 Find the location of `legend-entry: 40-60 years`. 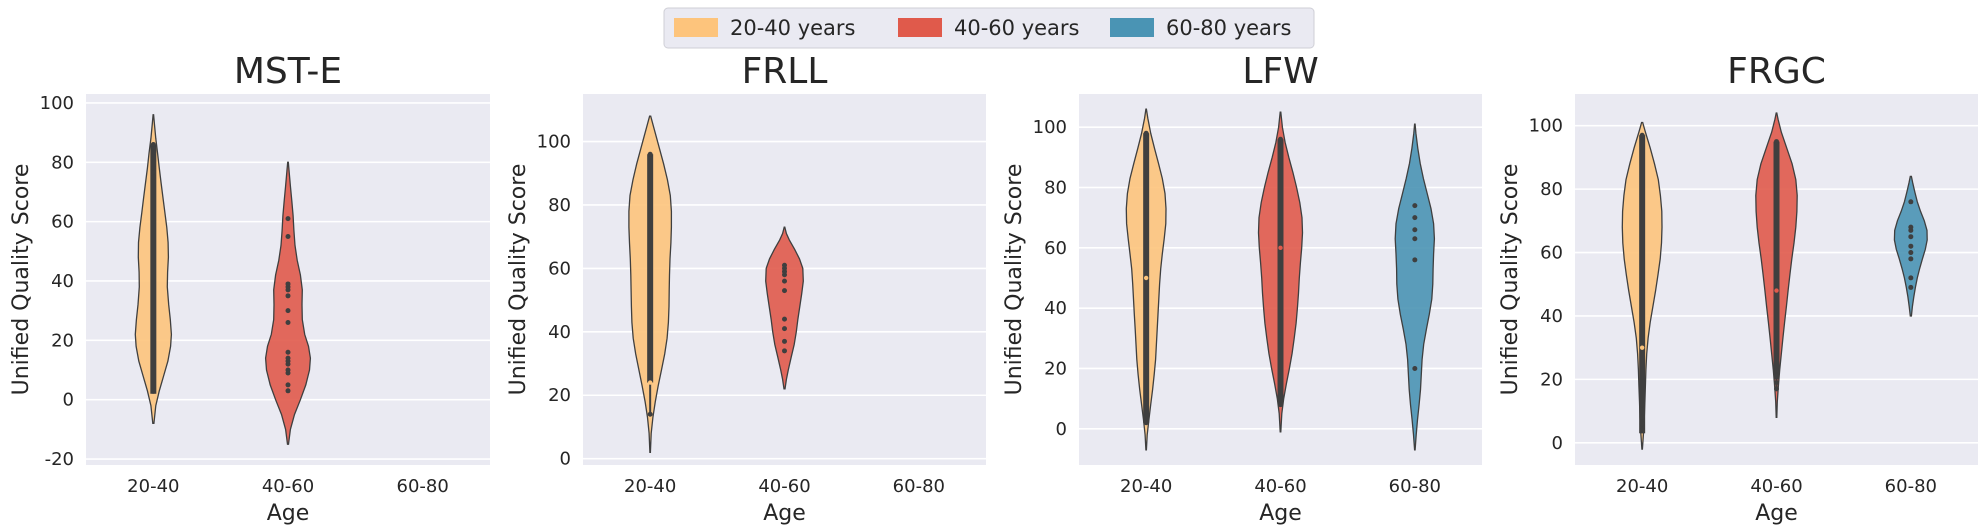

legend-entry: 40-60 years is located at coordinates (989, 28).